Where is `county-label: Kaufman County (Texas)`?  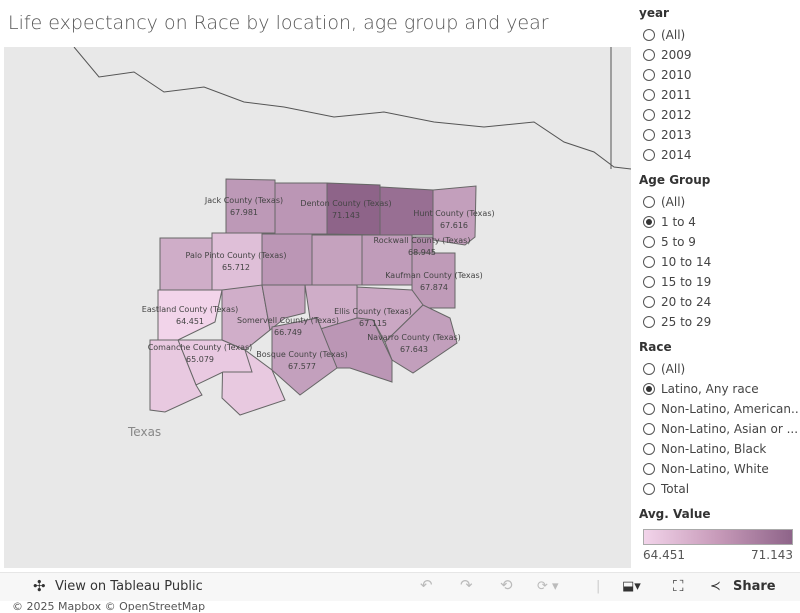 county-label: Kaufman County (Texas) is located at coordinates (434, 275).